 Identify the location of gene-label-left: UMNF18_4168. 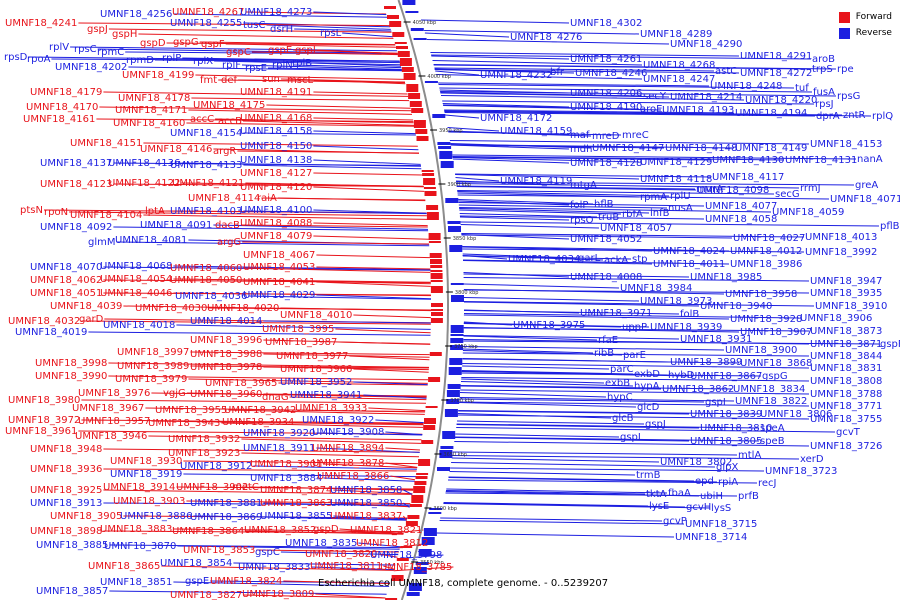
(276, 118).